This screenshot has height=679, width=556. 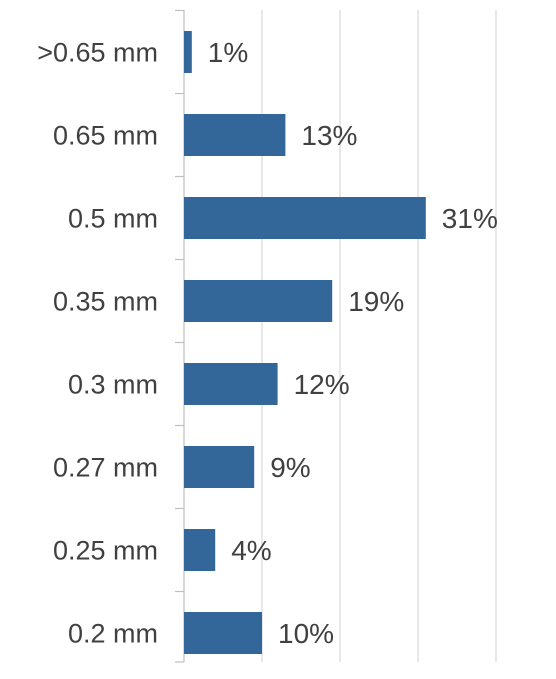 What do you see at coordinates (97, 53) in the screenshot?
I see `category-label: >0.65 mm` at bounding box center [97, 53].